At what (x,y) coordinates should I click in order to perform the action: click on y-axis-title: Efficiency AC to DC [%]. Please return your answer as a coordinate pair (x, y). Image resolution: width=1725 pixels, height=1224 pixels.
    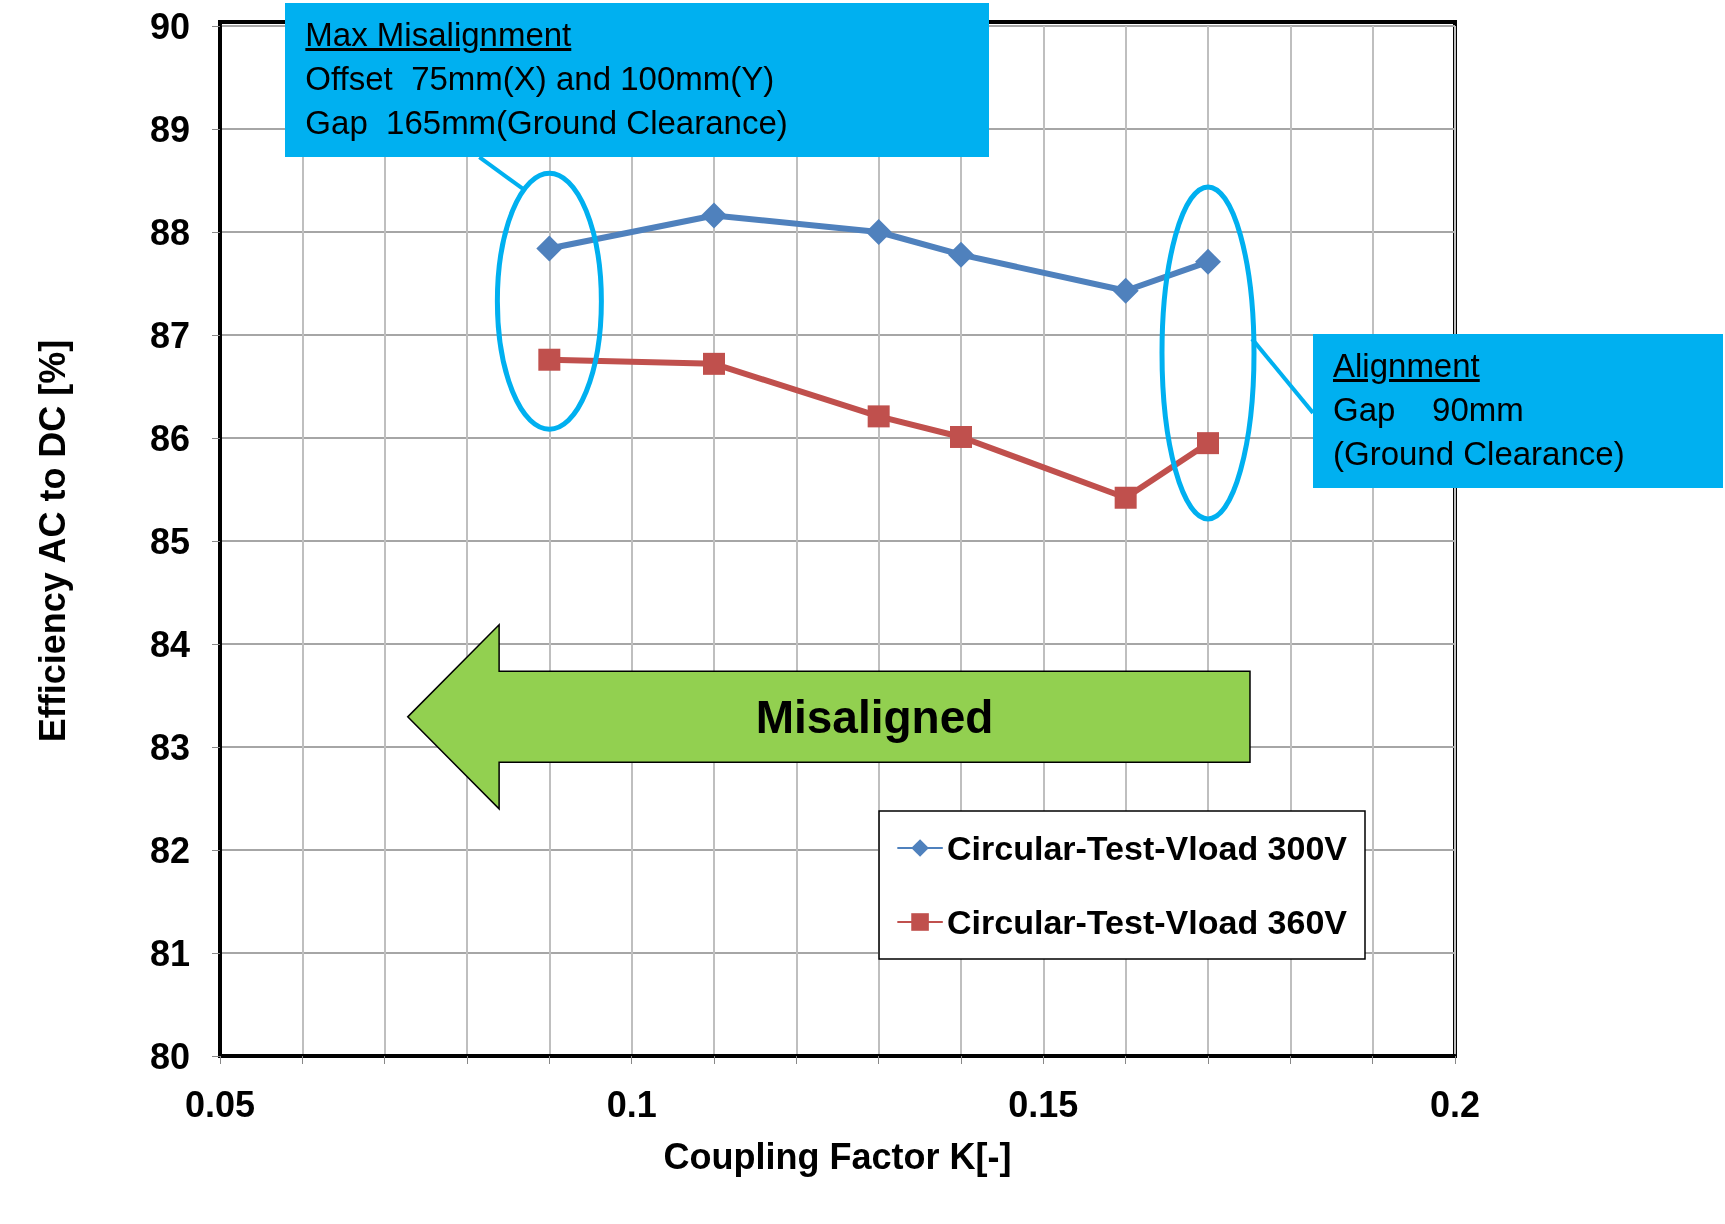
    Looking at the image, I should click on (52, 541).